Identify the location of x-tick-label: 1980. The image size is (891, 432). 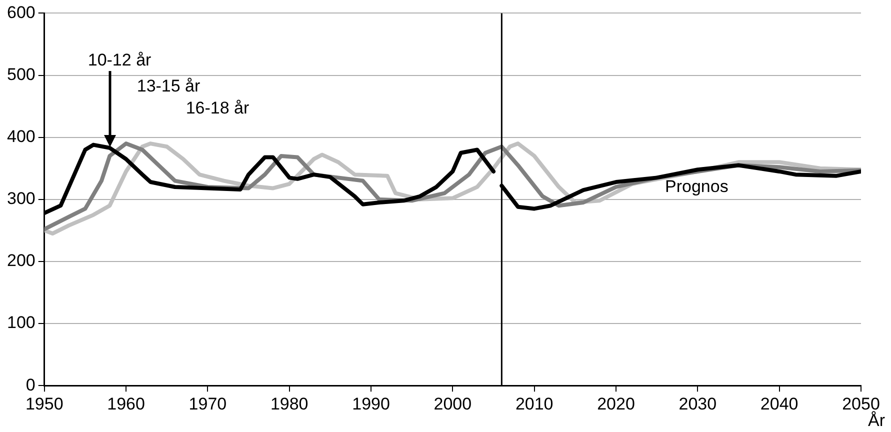
(289, 404).